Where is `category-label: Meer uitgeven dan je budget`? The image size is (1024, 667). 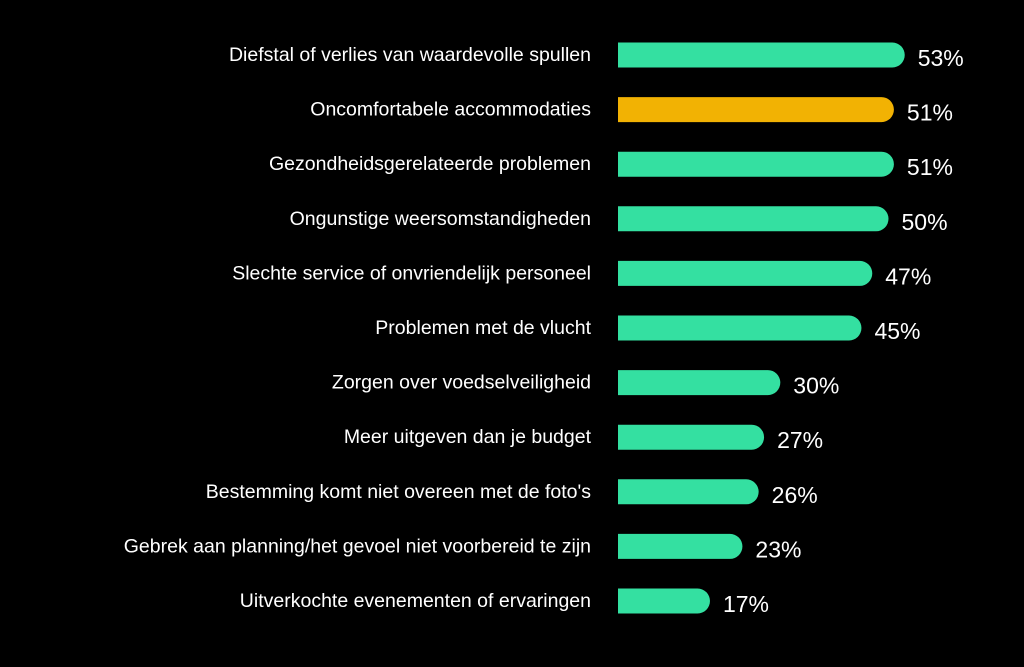 category-label: Meer uitgeven dan je budget is located at coordinates (468, 437).